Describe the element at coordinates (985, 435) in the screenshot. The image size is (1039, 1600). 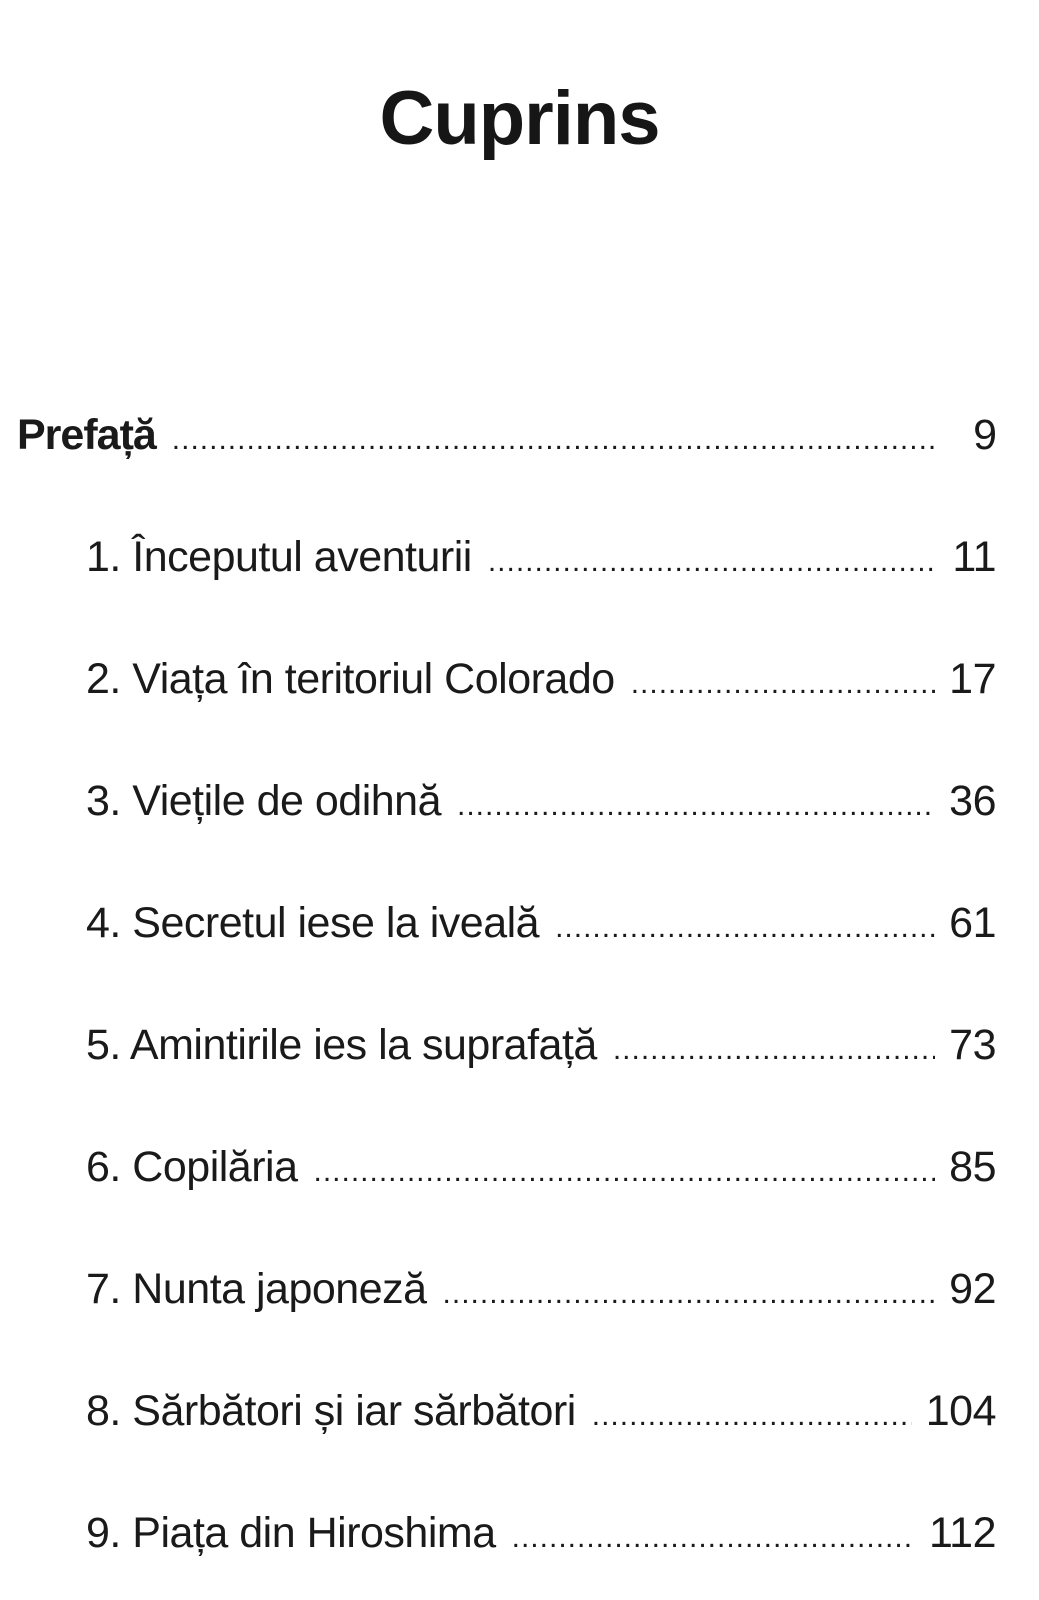
I see `toc-entry-page-number: 9` at that location.